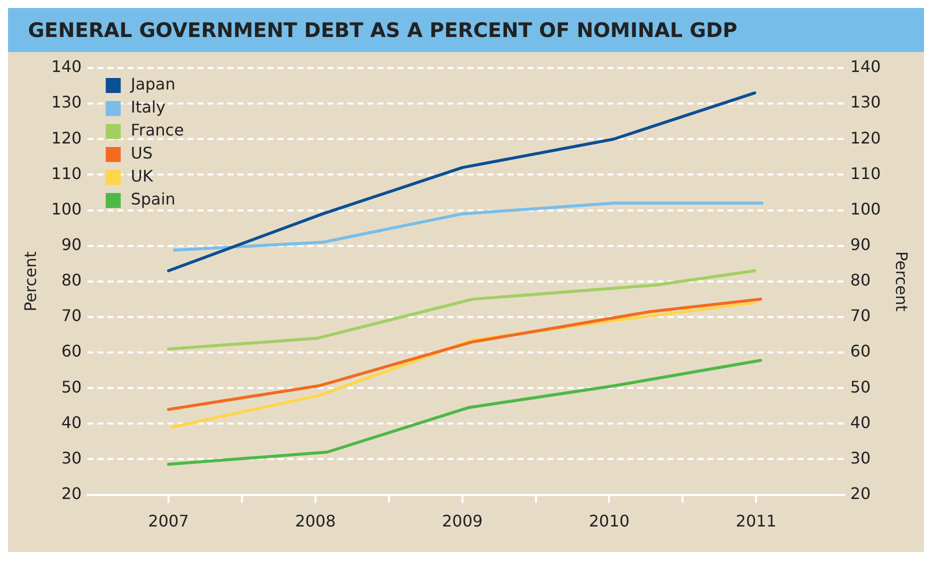 The image size is (932, 565). What do you see at coordinates (902, 281) in the screenshot?
I see `y2-axis-title: Percent` at bounding box center [902, 281].